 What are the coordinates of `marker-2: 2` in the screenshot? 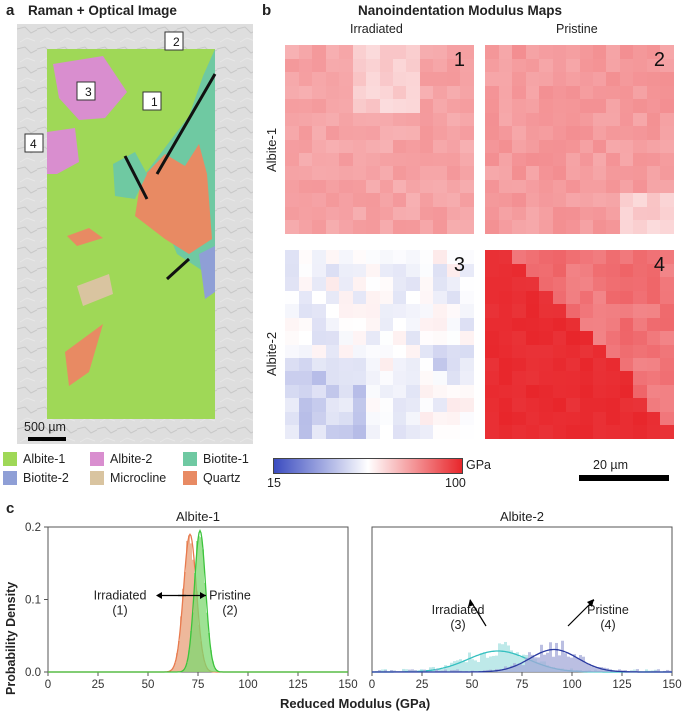 It's located at (176, 42).